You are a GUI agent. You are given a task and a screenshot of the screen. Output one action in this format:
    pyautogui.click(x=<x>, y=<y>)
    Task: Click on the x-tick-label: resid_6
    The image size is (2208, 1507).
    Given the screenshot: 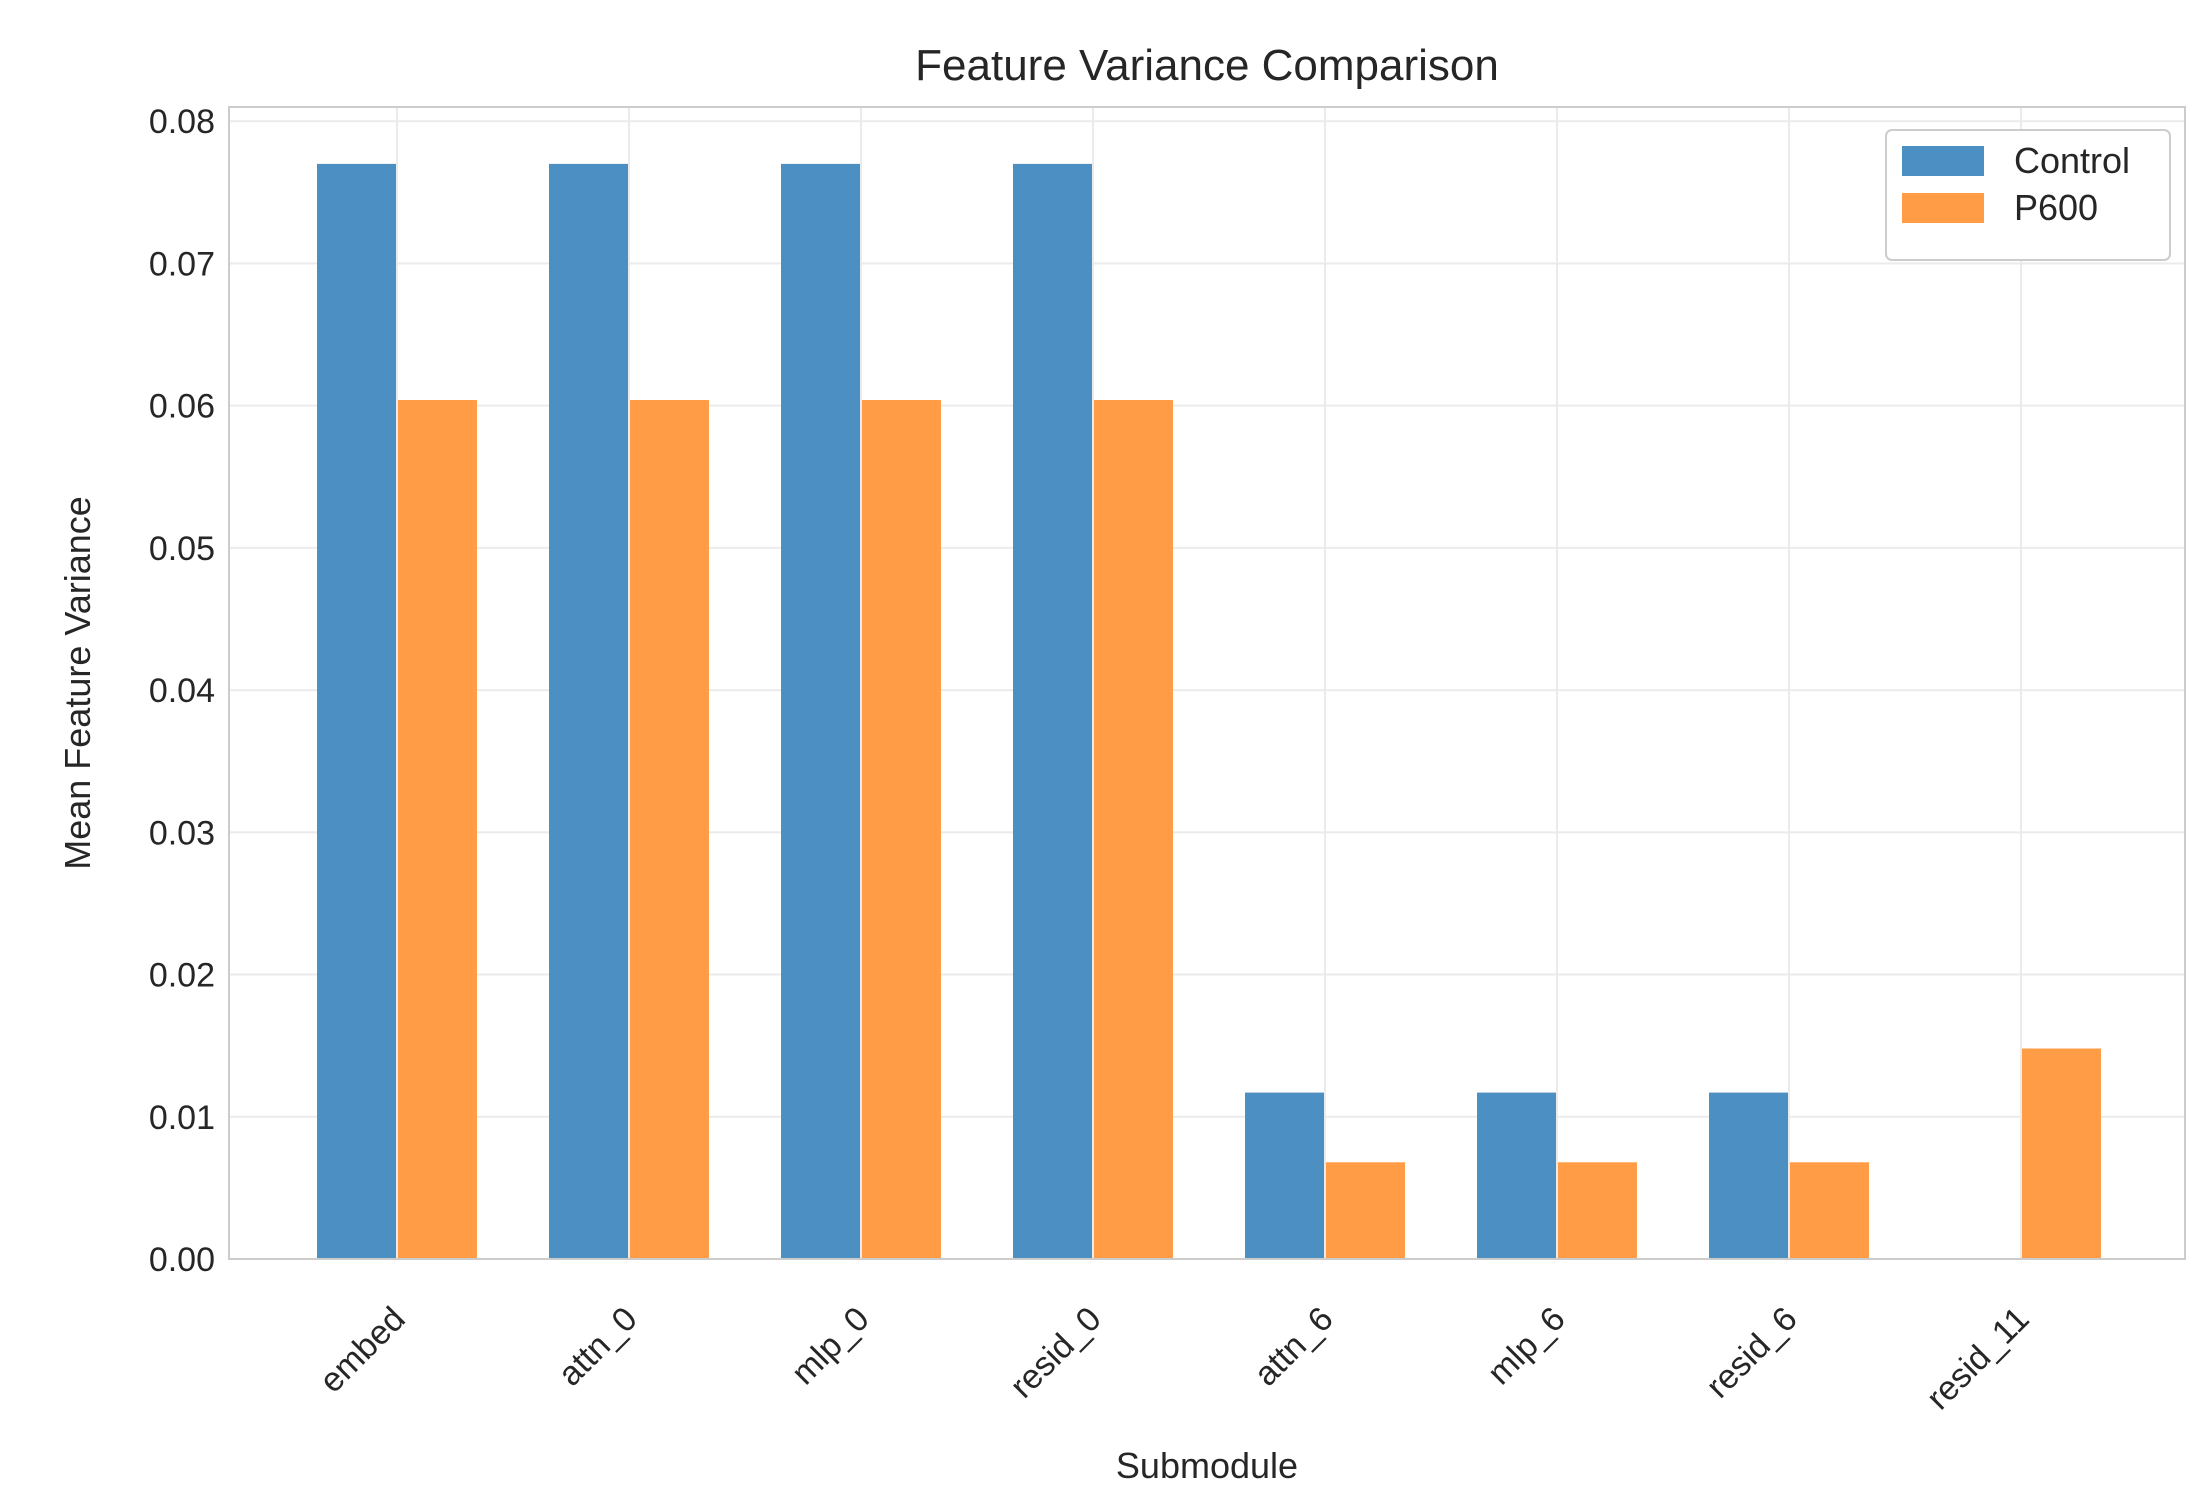 What is the action you would take?
    pyautogui.click(x=1752, y=1353)
    